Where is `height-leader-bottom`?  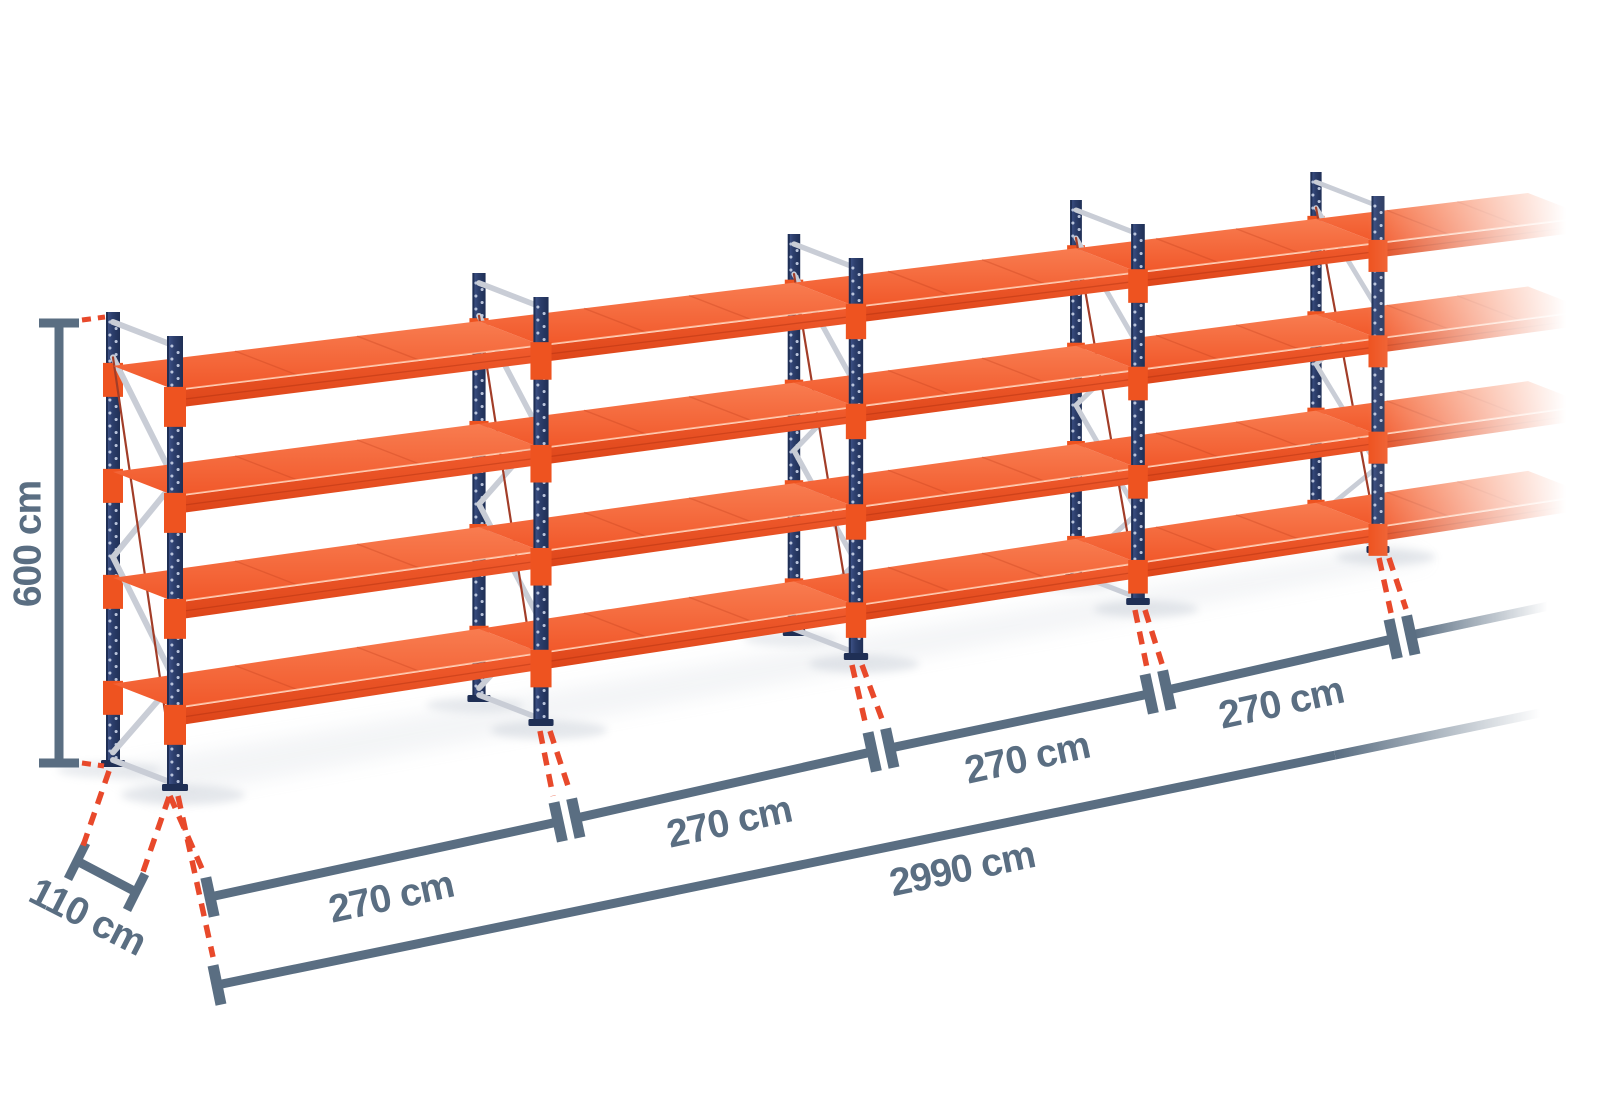
height-leader-bottom is located at coordinates (93, 764).